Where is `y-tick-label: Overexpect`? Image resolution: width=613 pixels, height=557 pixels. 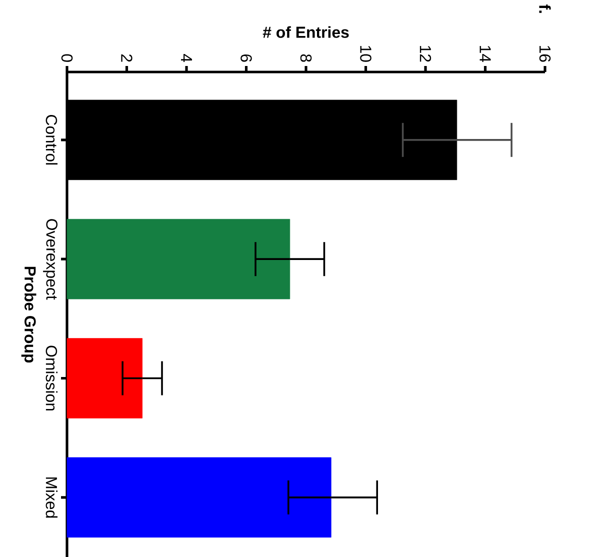 y-tick-label: Overexpect is located at coordinates (50, 259).